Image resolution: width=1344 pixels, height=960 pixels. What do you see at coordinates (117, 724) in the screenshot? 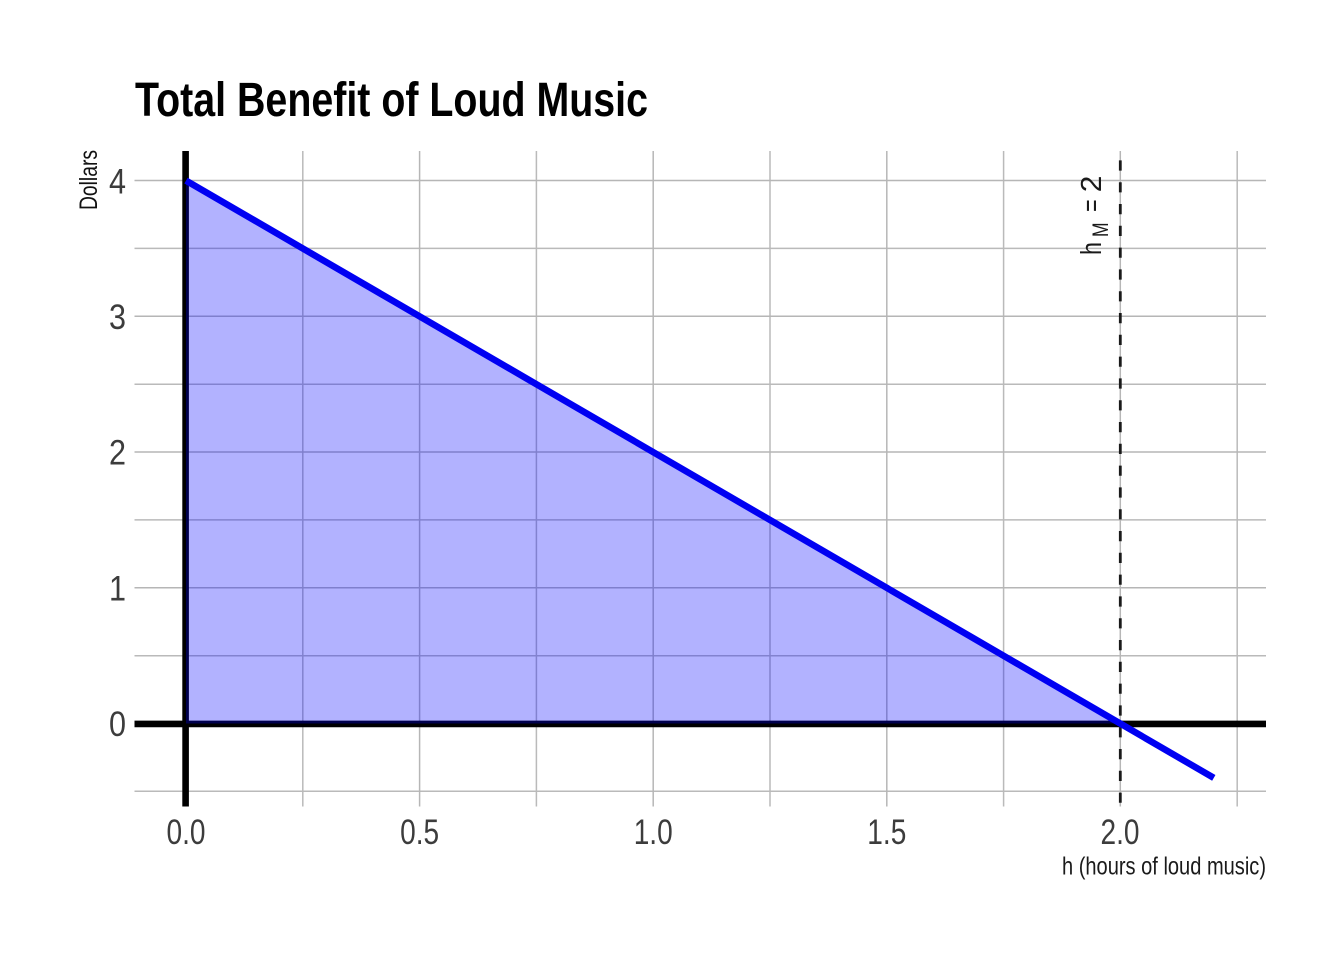
I see `svg-text: 0` at bounding box center [117, 724].